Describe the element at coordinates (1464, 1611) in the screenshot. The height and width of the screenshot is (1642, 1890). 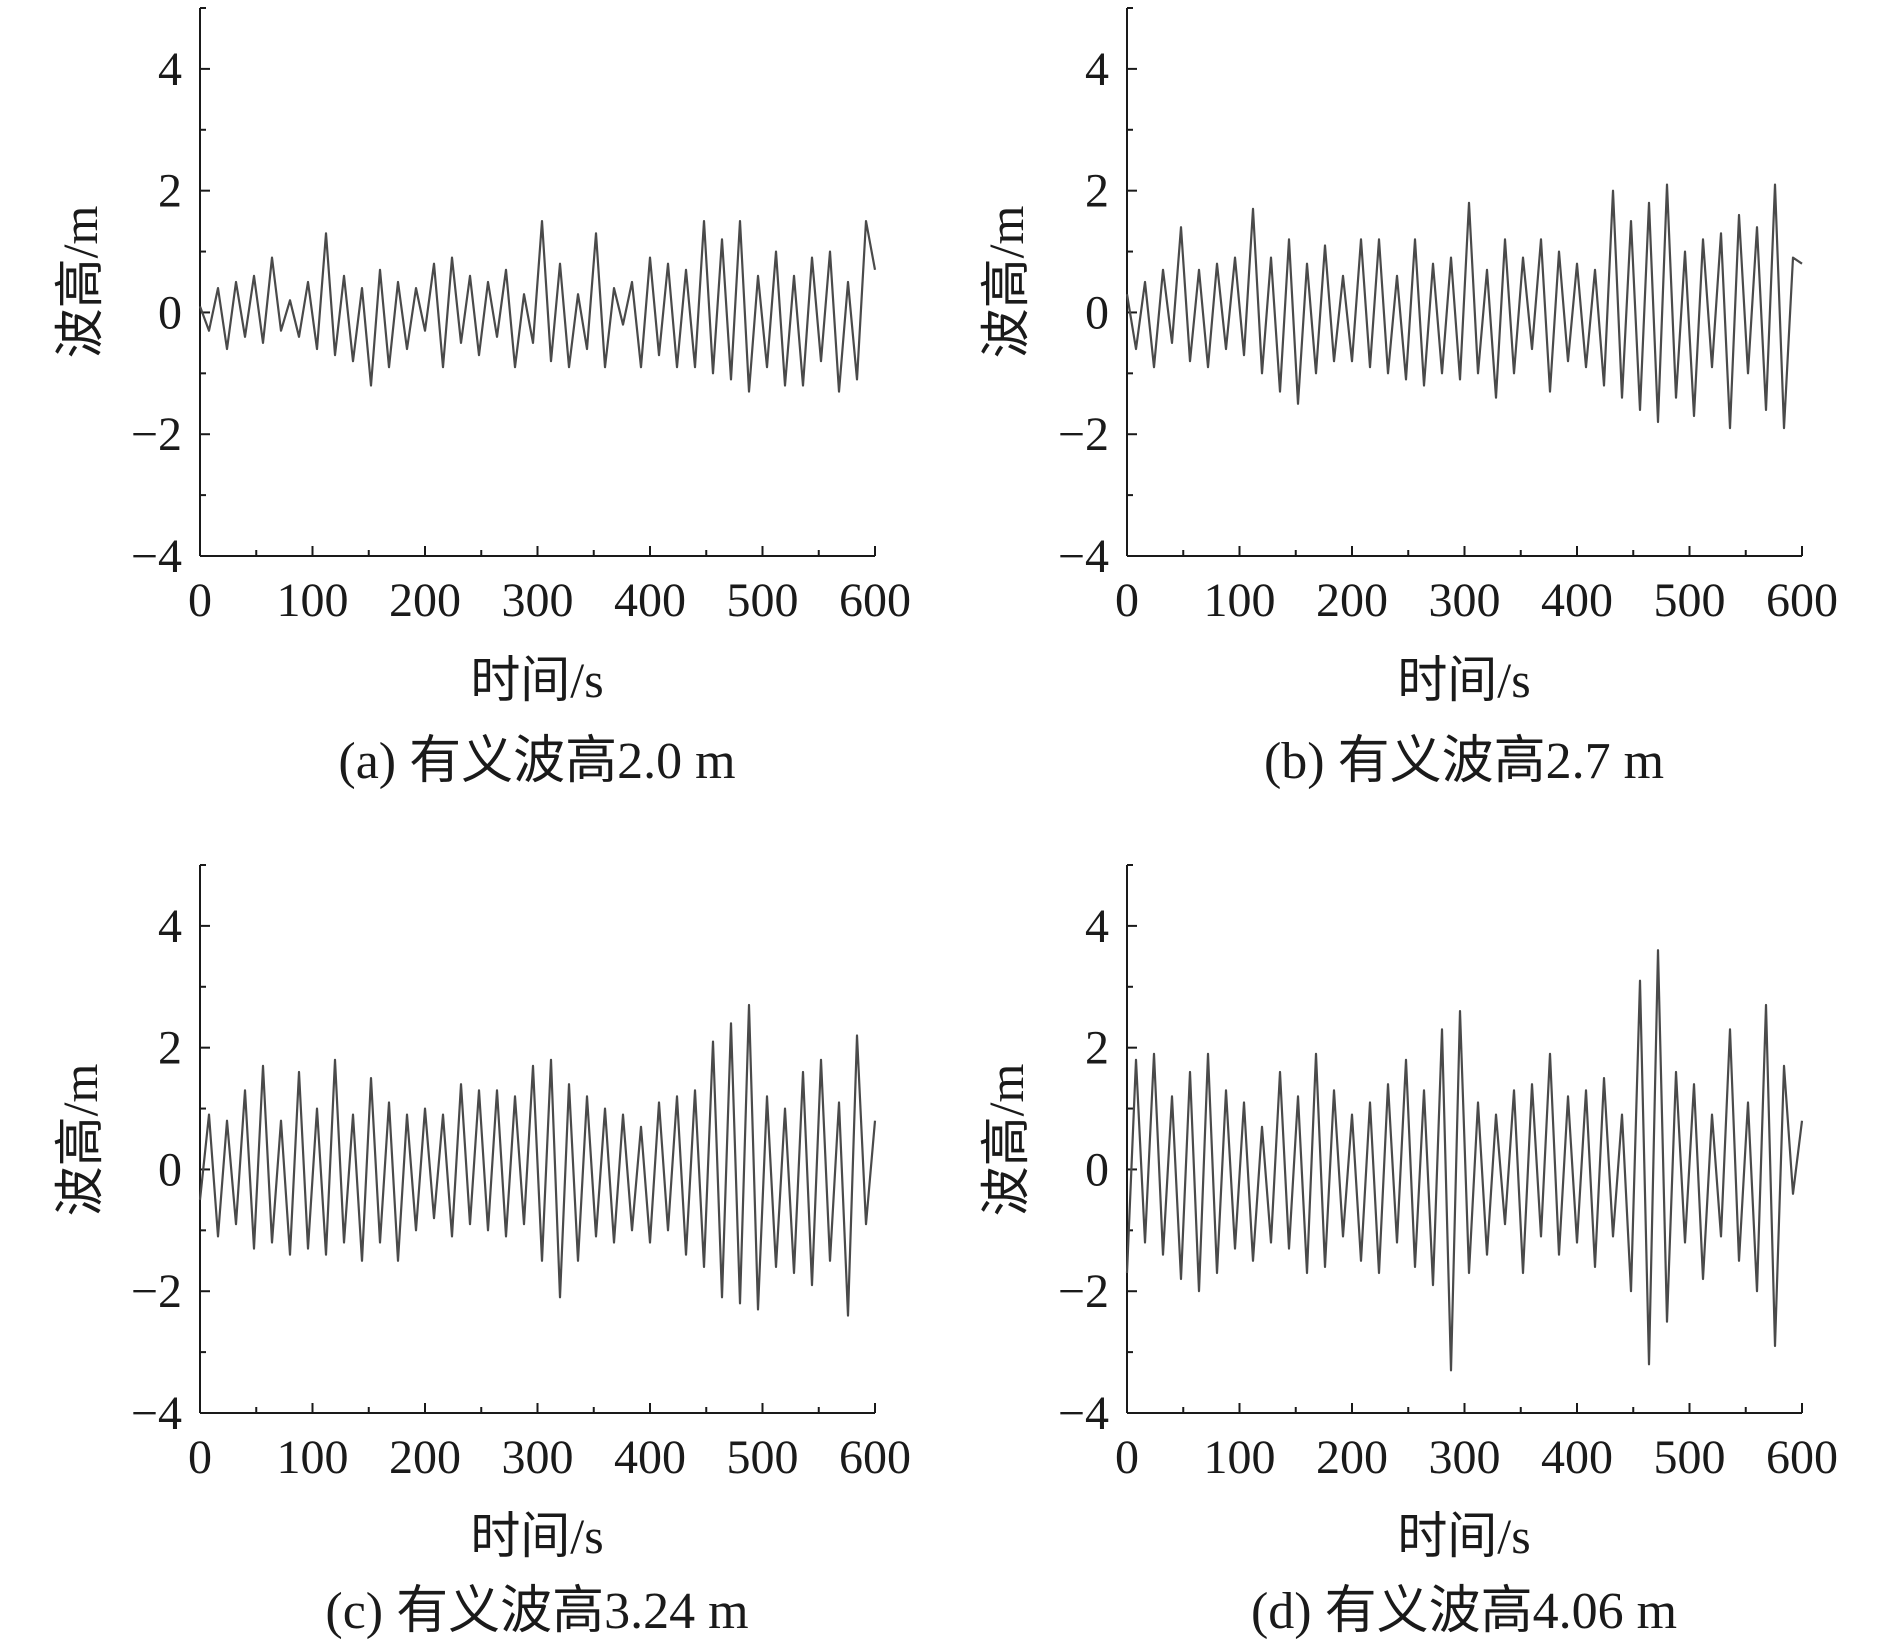
I see `panel-caption: (d) 有义波高4.06 m` at that location.